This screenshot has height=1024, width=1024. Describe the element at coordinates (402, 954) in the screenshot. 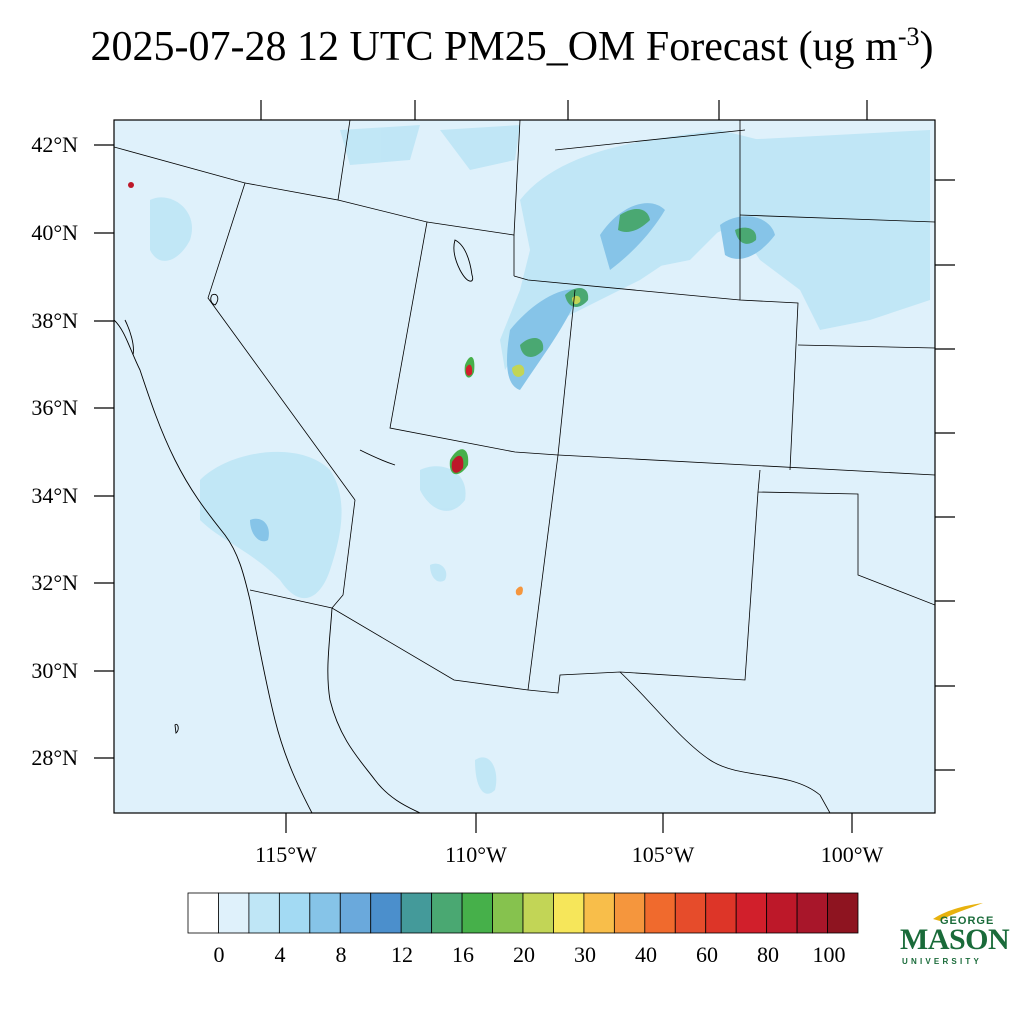

I see `colorbar-tick-label: 12` at that location.